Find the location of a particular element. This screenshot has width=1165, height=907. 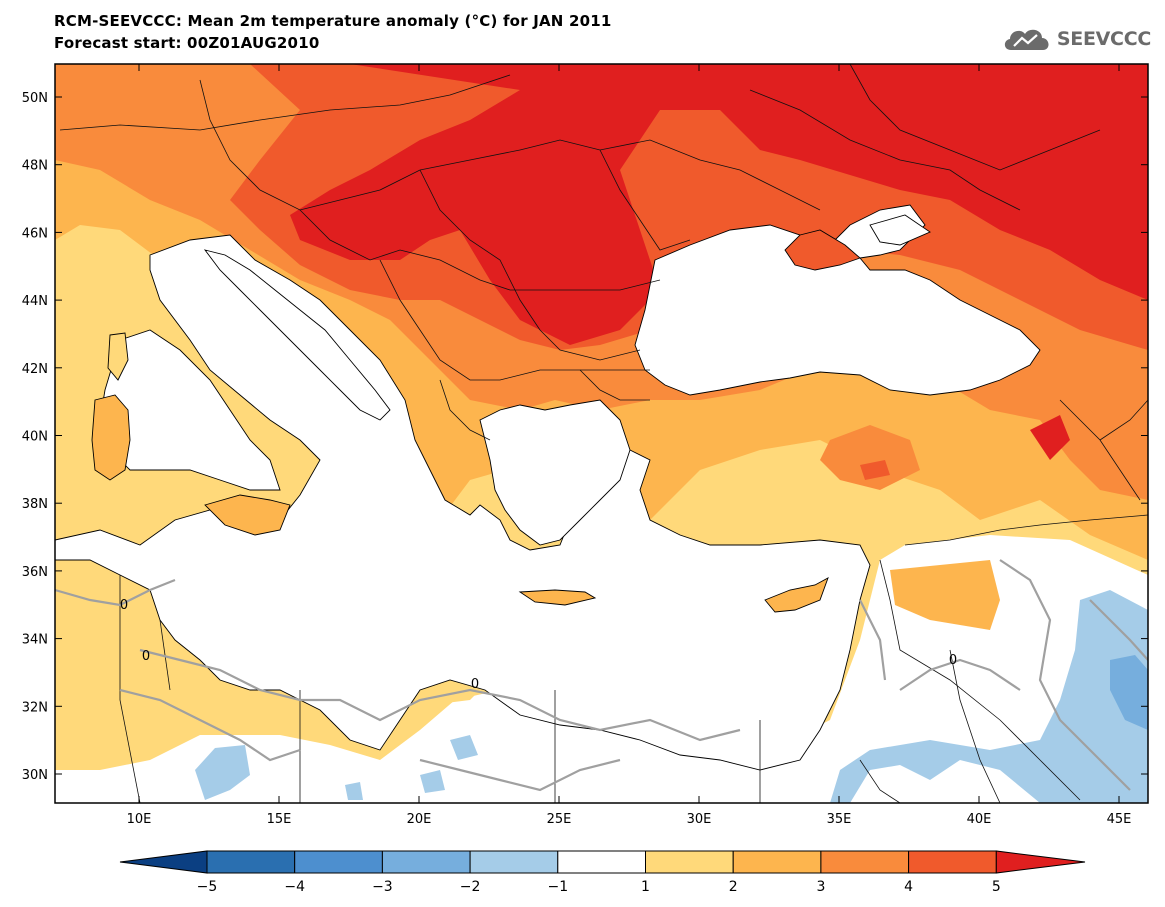

colorbar-label: 1 is located at coordinates (645, 887).